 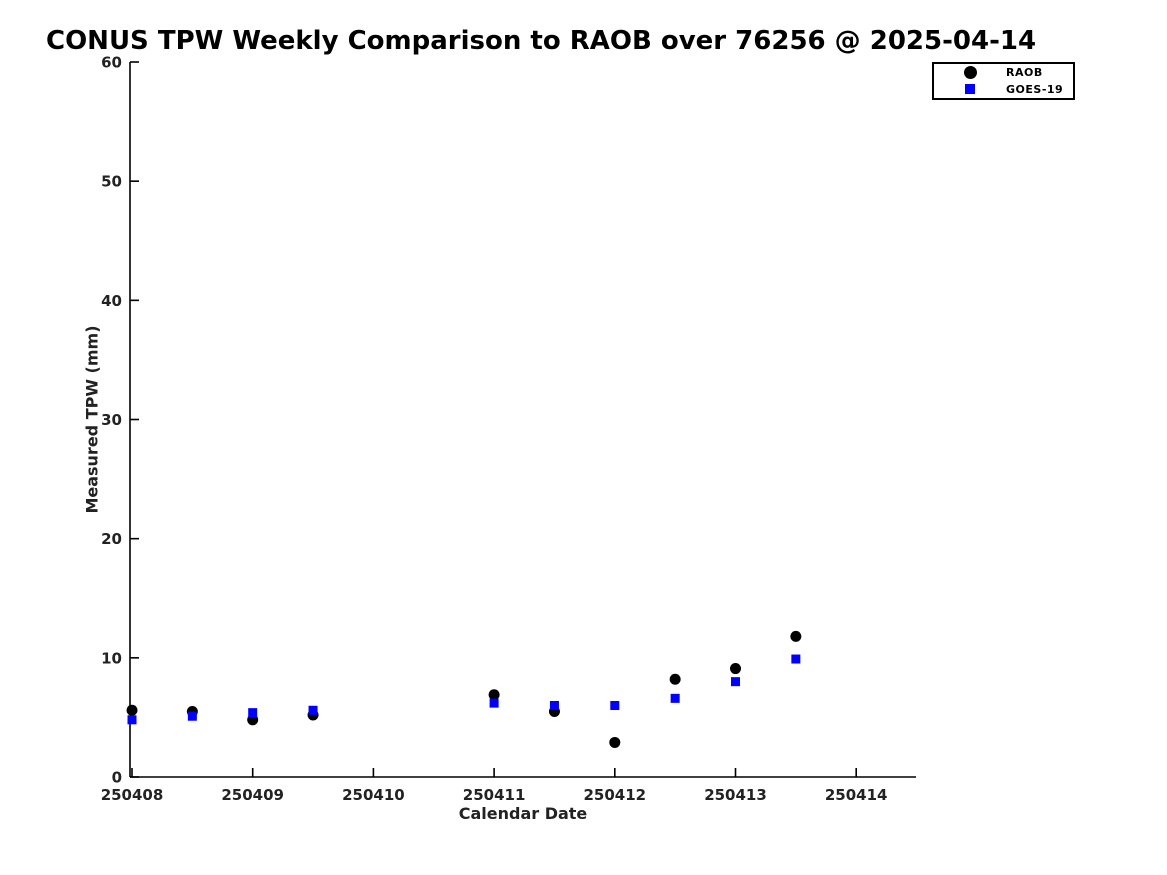 I want to click on legend: RAOB GOES-19, so click(x=1003, y=81).